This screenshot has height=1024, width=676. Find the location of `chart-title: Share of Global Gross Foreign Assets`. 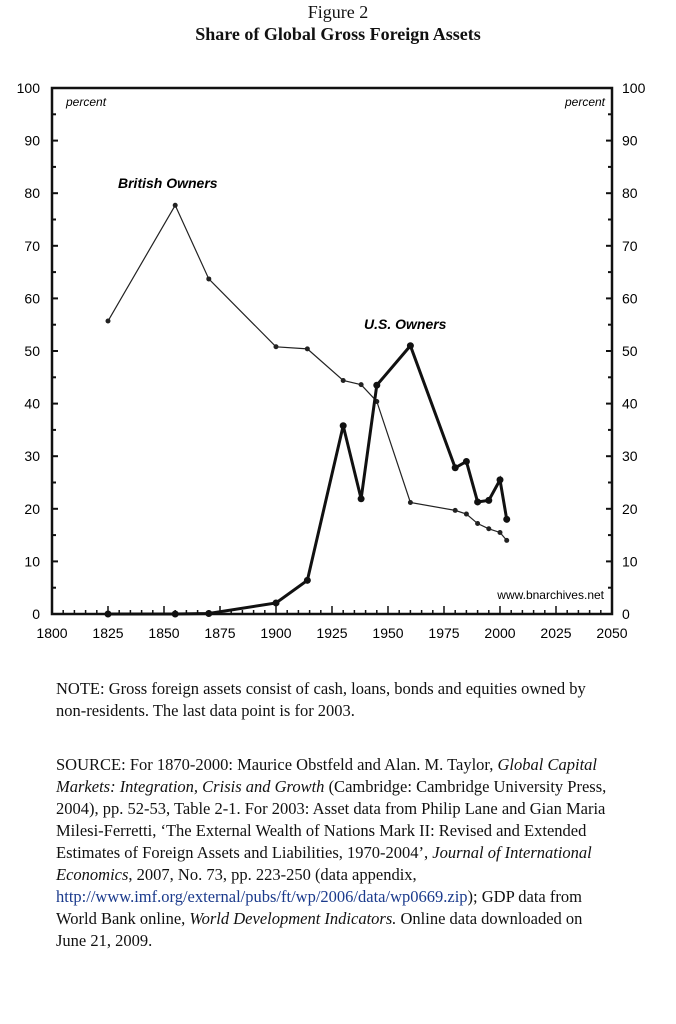

chart-title: Share of Global Gross Foreign Assets is located at coordinates (338, 34).